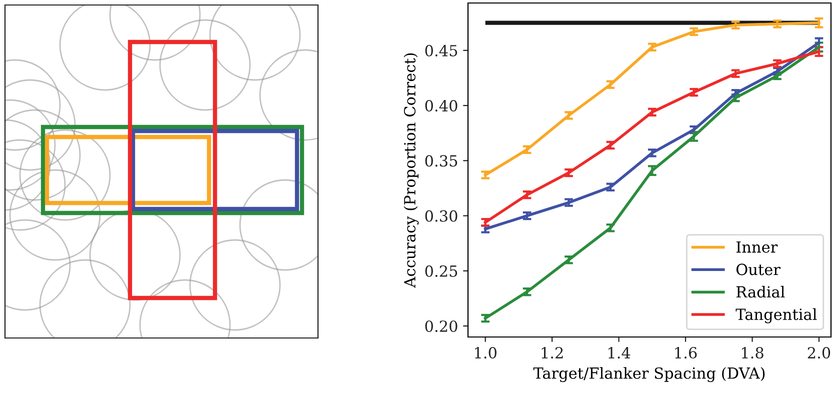 The height and width of the screenshot is (400, 833). Describe the element at coordinates (757, 247) in the screenshot. I see `legend-label: Inner` at that location.